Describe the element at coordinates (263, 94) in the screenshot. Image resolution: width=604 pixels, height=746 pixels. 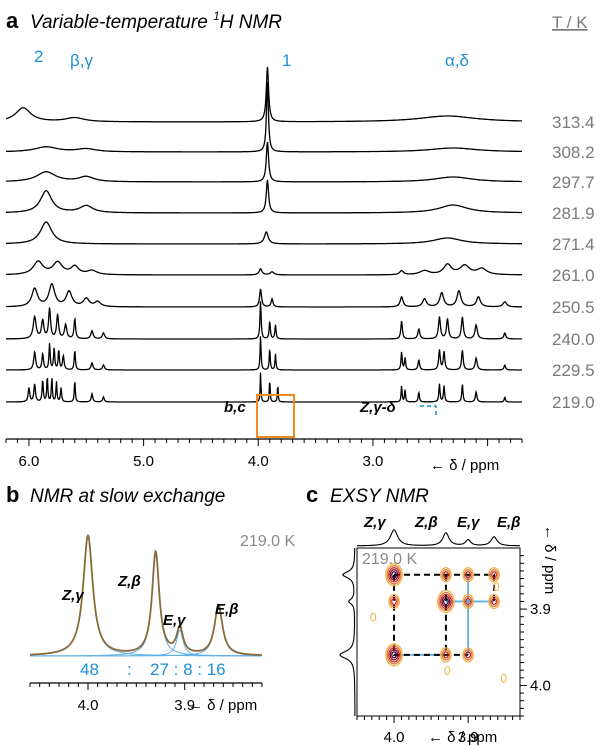
I see `spectrum-line-313.4` at that location.